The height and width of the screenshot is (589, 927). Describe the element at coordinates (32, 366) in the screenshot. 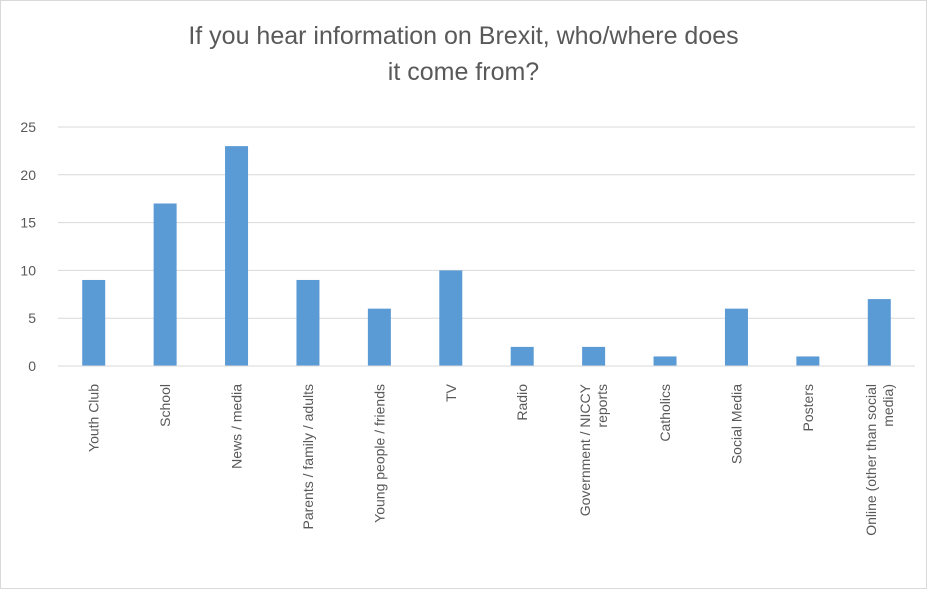

I see `y-tick-label-0: 0` at that location.